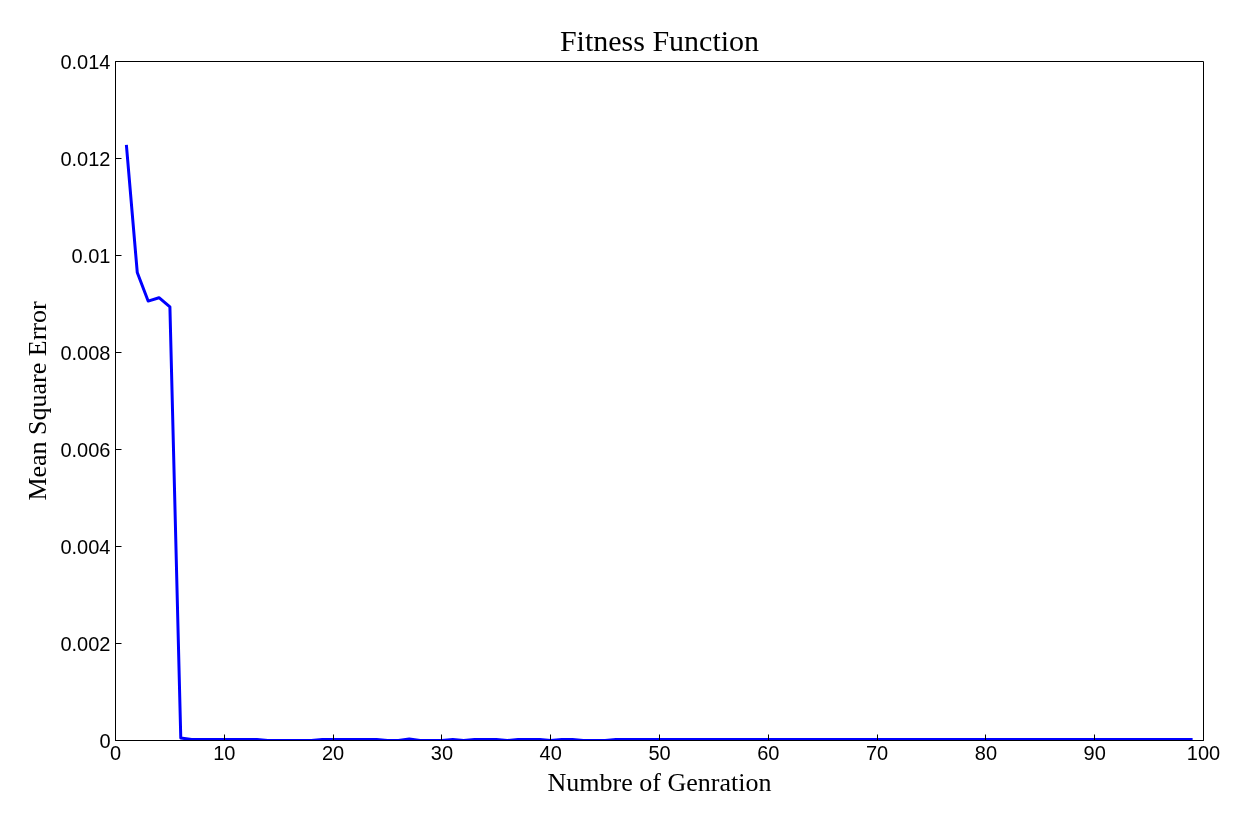 Image resolution: width=1238 pixels, height=818 pixels. What do you see at coordinates (768, 752) in the screenshot?
I see `x-tick-label: 60` at bounding box center [768, 752].